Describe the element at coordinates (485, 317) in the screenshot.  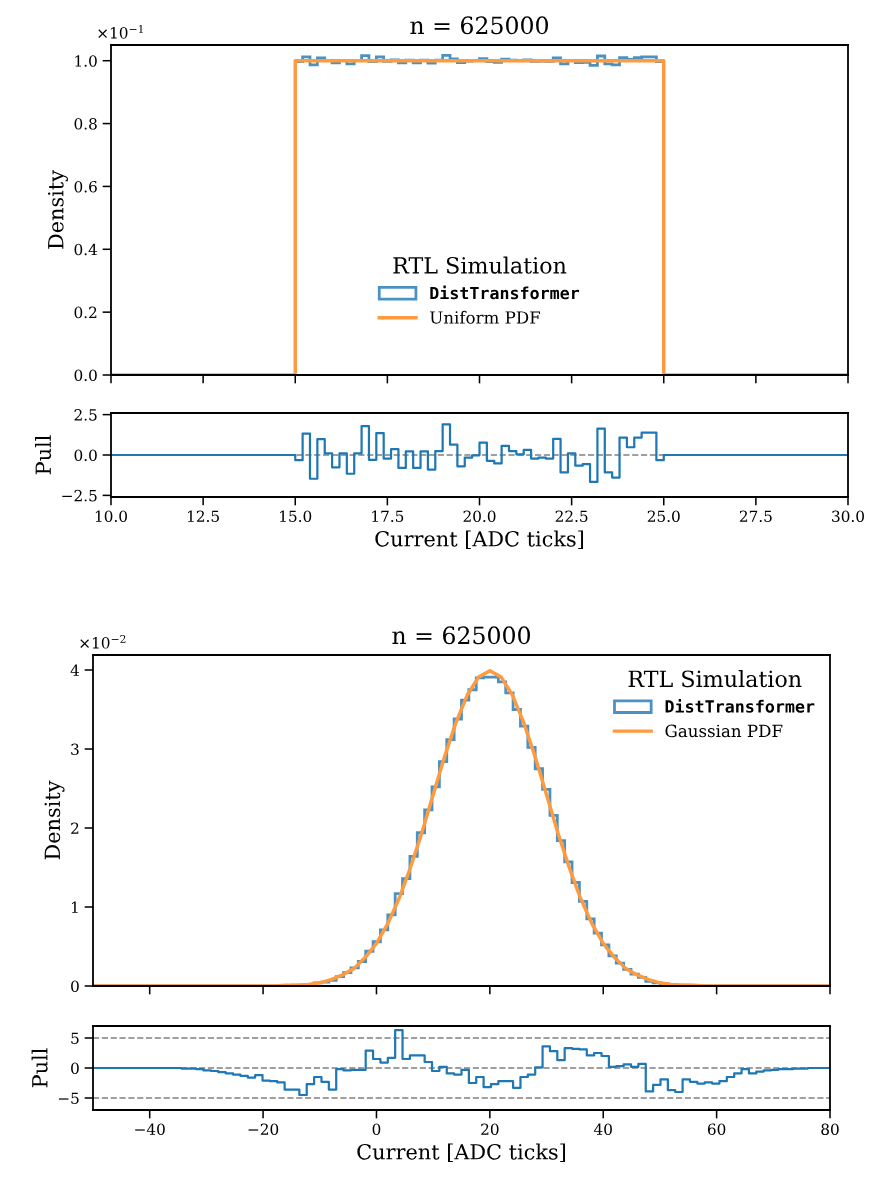
I see `legend-label: Uniform PDF` at that location.